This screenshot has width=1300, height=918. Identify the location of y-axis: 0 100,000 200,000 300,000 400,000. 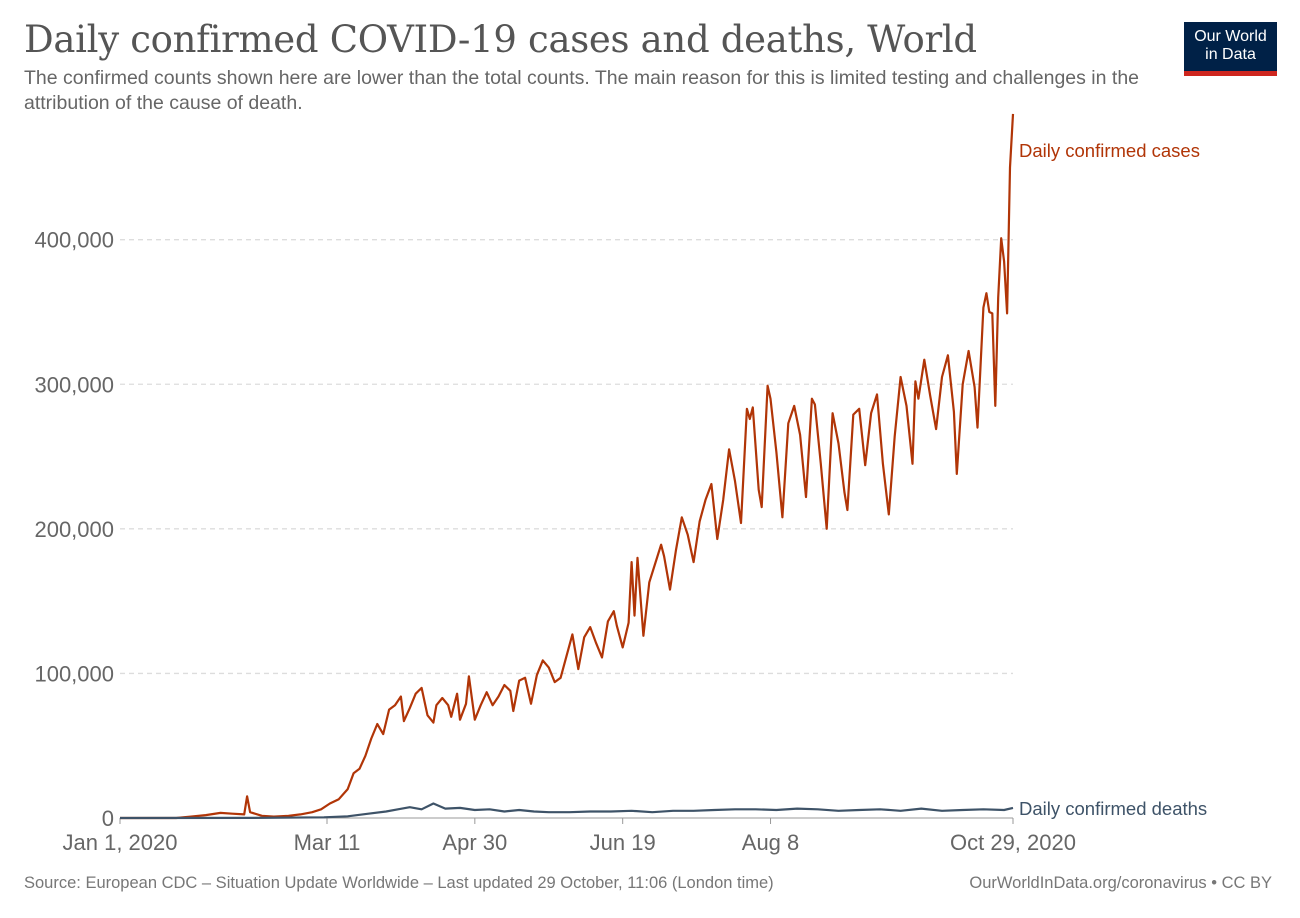
(74, 529).